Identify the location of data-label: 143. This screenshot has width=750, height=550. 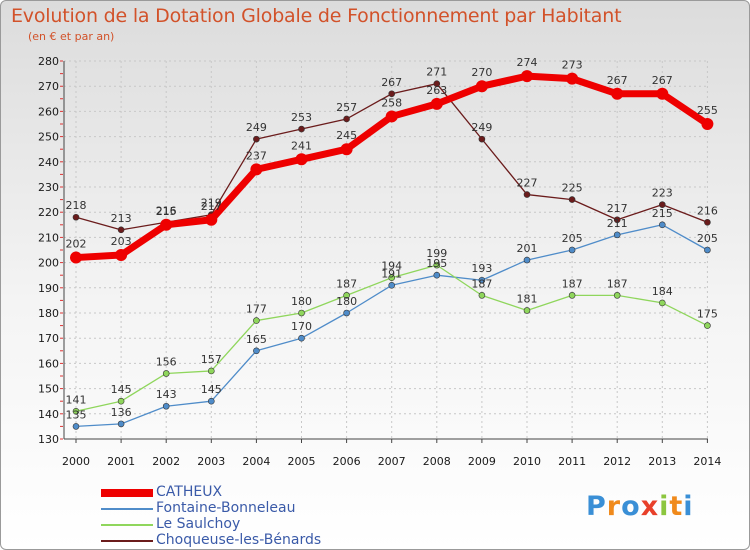
(166, 394).